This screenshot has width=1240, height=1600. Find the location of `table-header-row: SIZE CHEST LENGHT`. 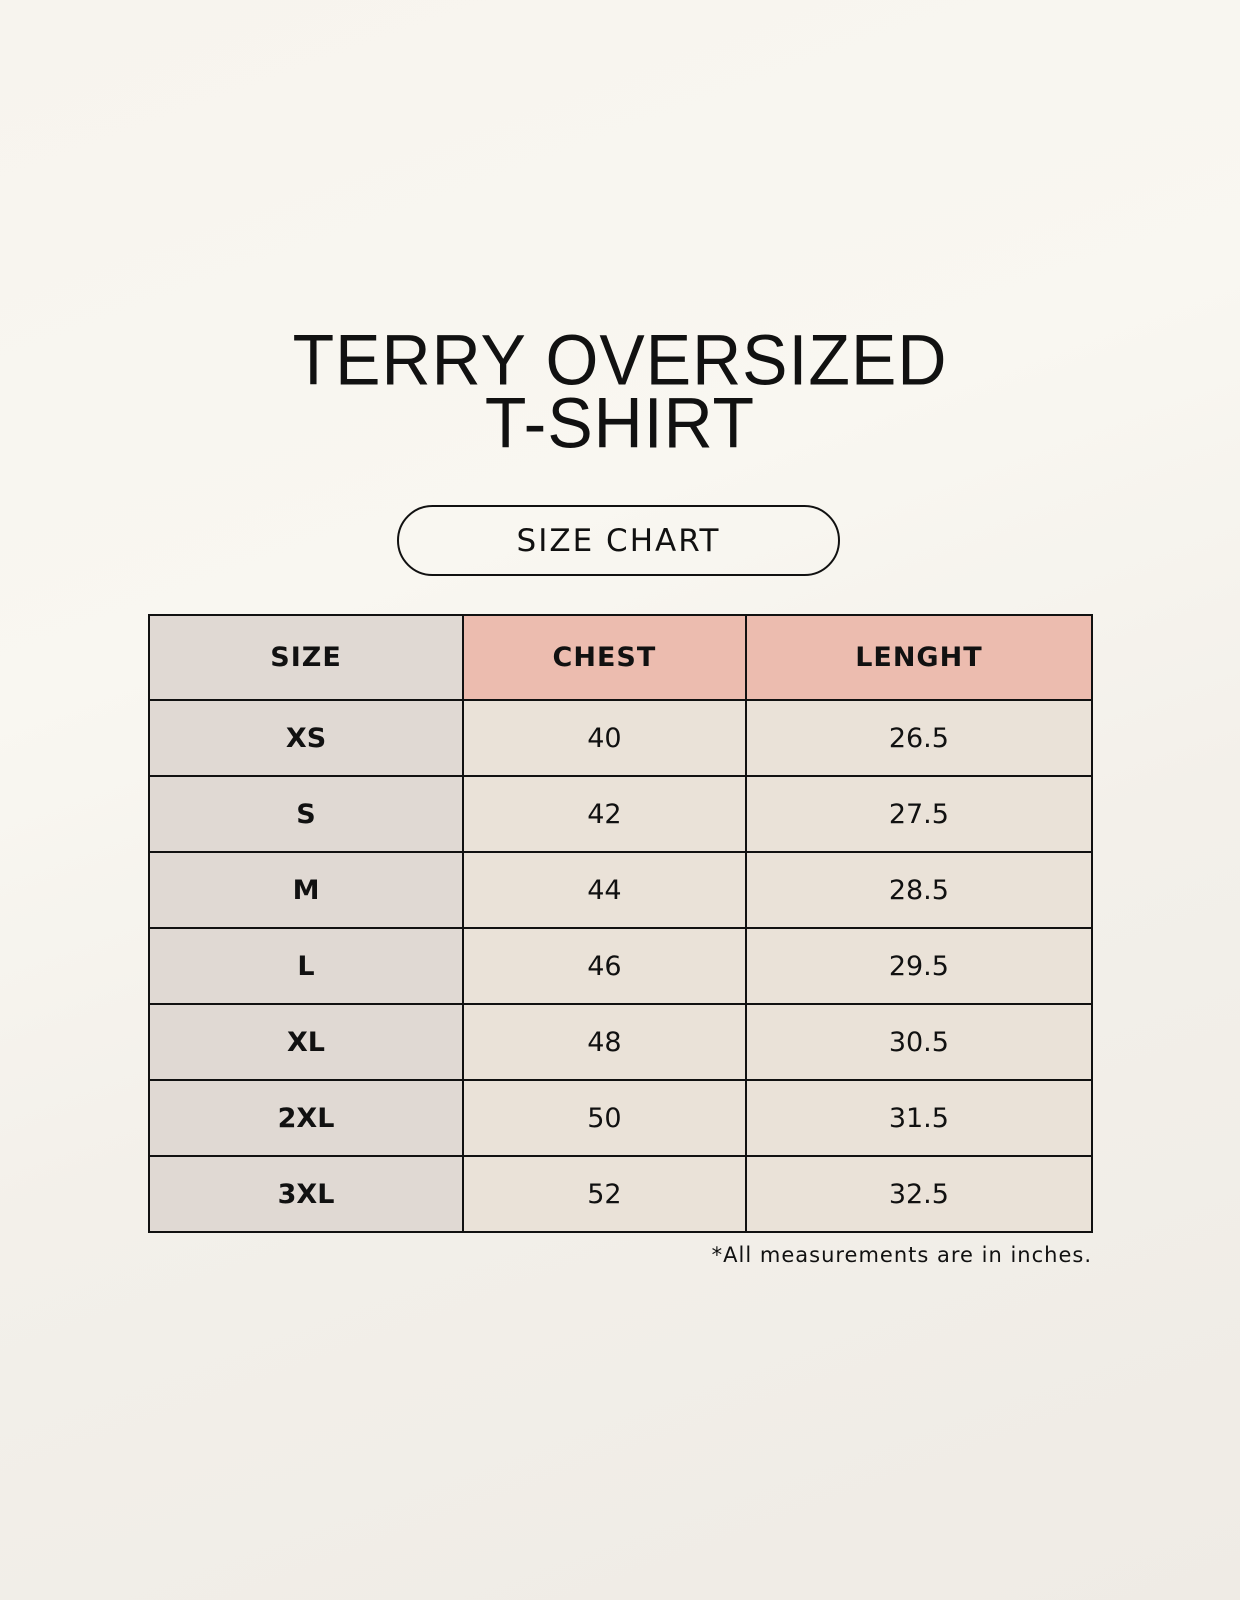

table-header-row: SIZE CHEST LENGHT is located at coordinates (620, 657).